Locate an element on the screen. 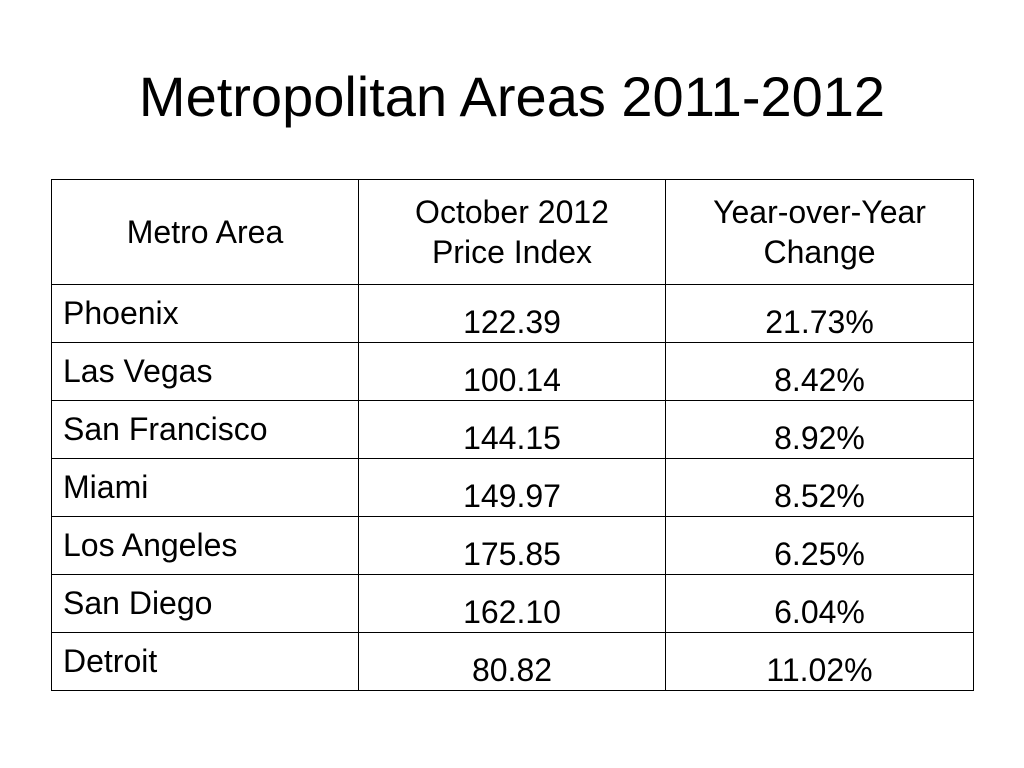 The height and width of the screenshot is (768, 1024). table-row: Miami 149.97 8.52% is located at coordinates (512, 487).